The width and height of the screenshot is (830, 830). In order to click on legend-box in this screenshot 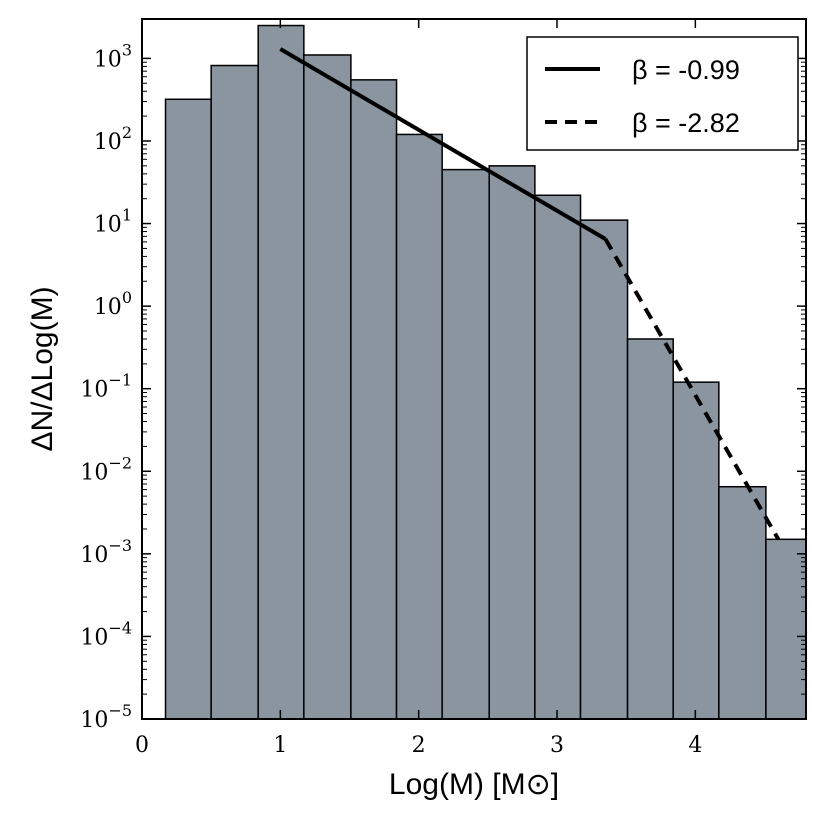, I will do `click(662, 93)`.